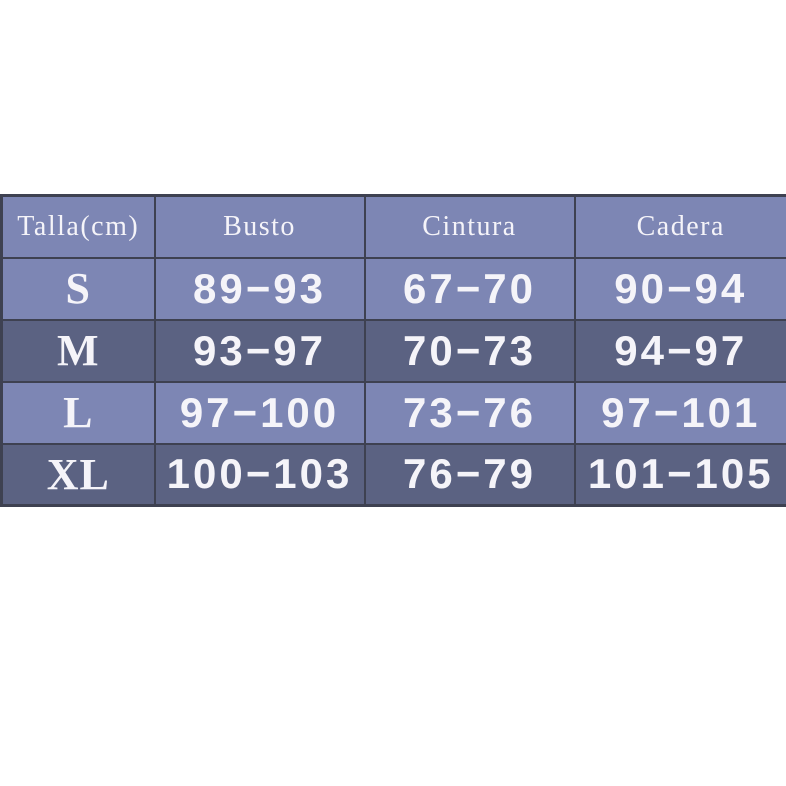  What do you see at coordinates (469, 226) in the screenshot?
I see `header-cell-cintura: Cintura` at bounding box center [469, 226].